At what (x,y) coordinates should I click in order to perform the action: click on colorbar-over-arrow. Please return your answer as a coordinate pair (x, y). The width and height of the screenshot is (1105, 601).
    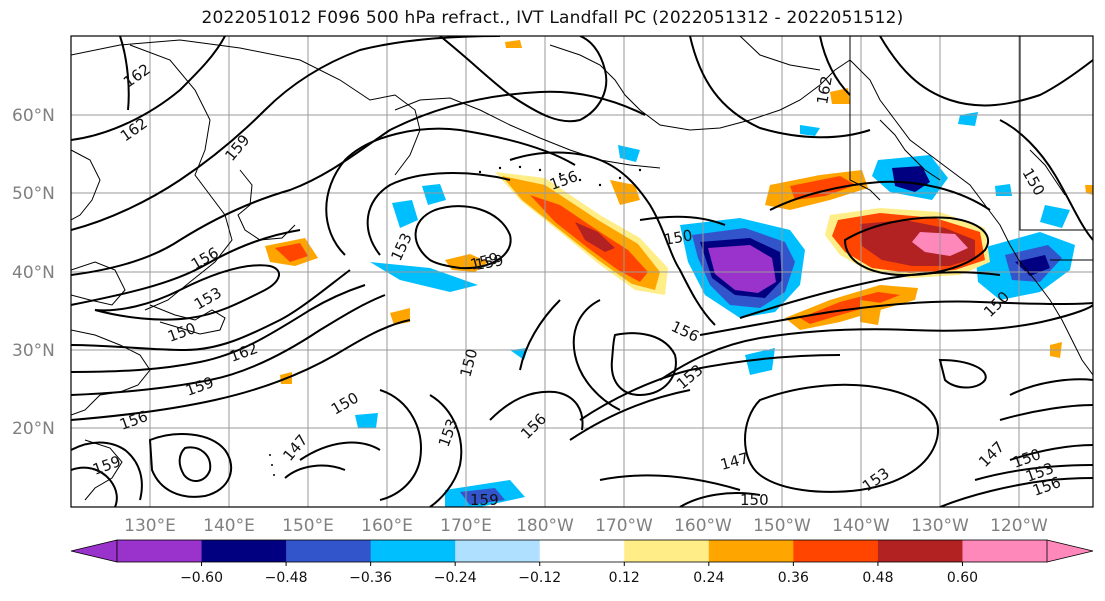
    Looking at the image, I should click on (1070, 551).